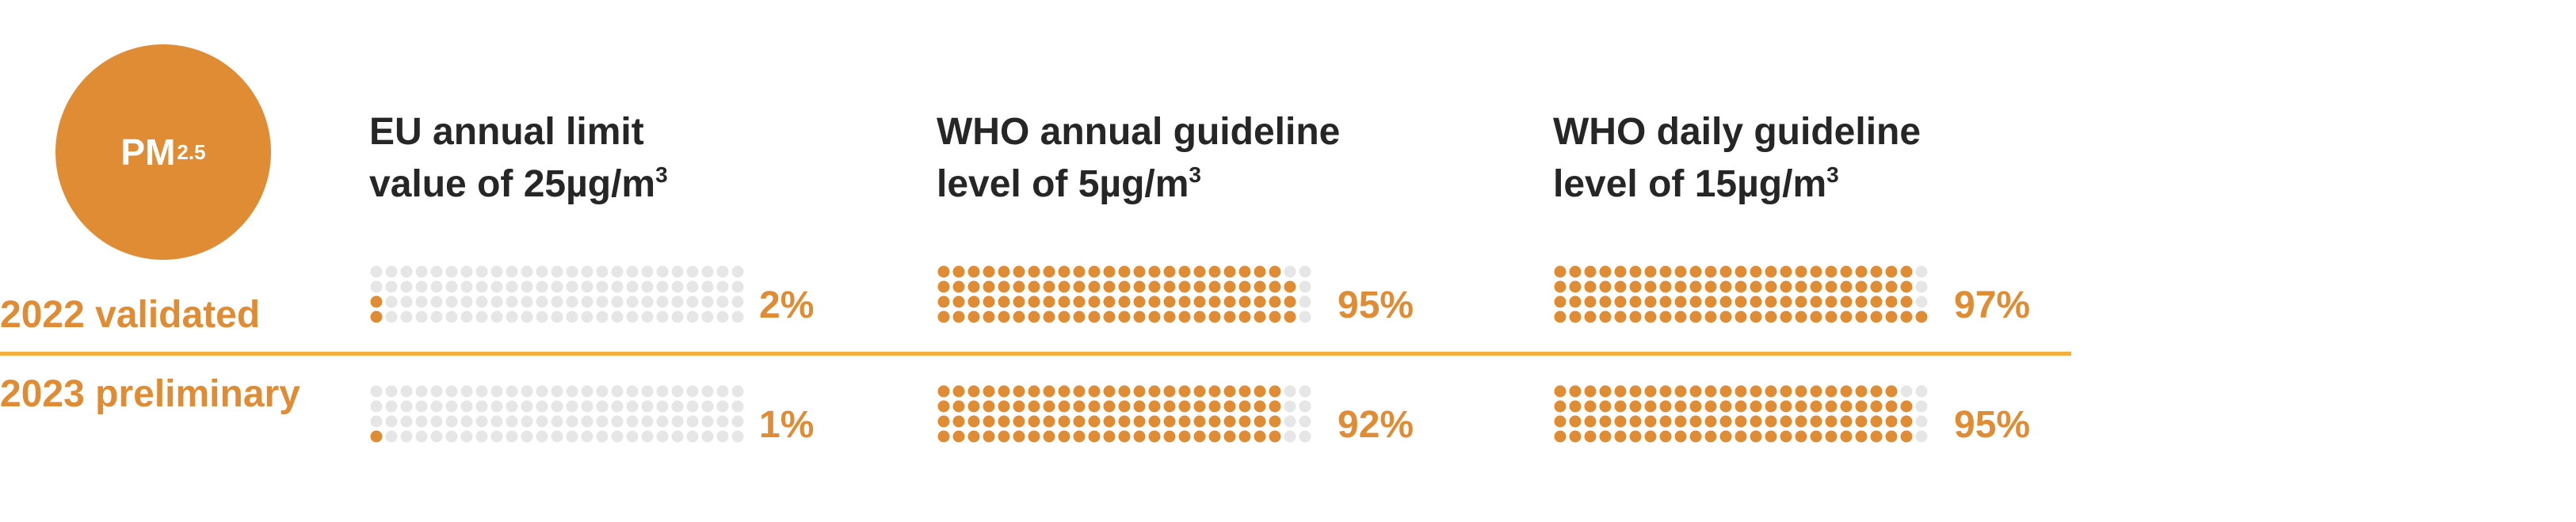 The height and width of the screenshot is (522, 2576). What do you see at coordinates (557, 294) in the screenshot?
I see `waffle-2022-eu-annual` at bounding box center [557, 294].